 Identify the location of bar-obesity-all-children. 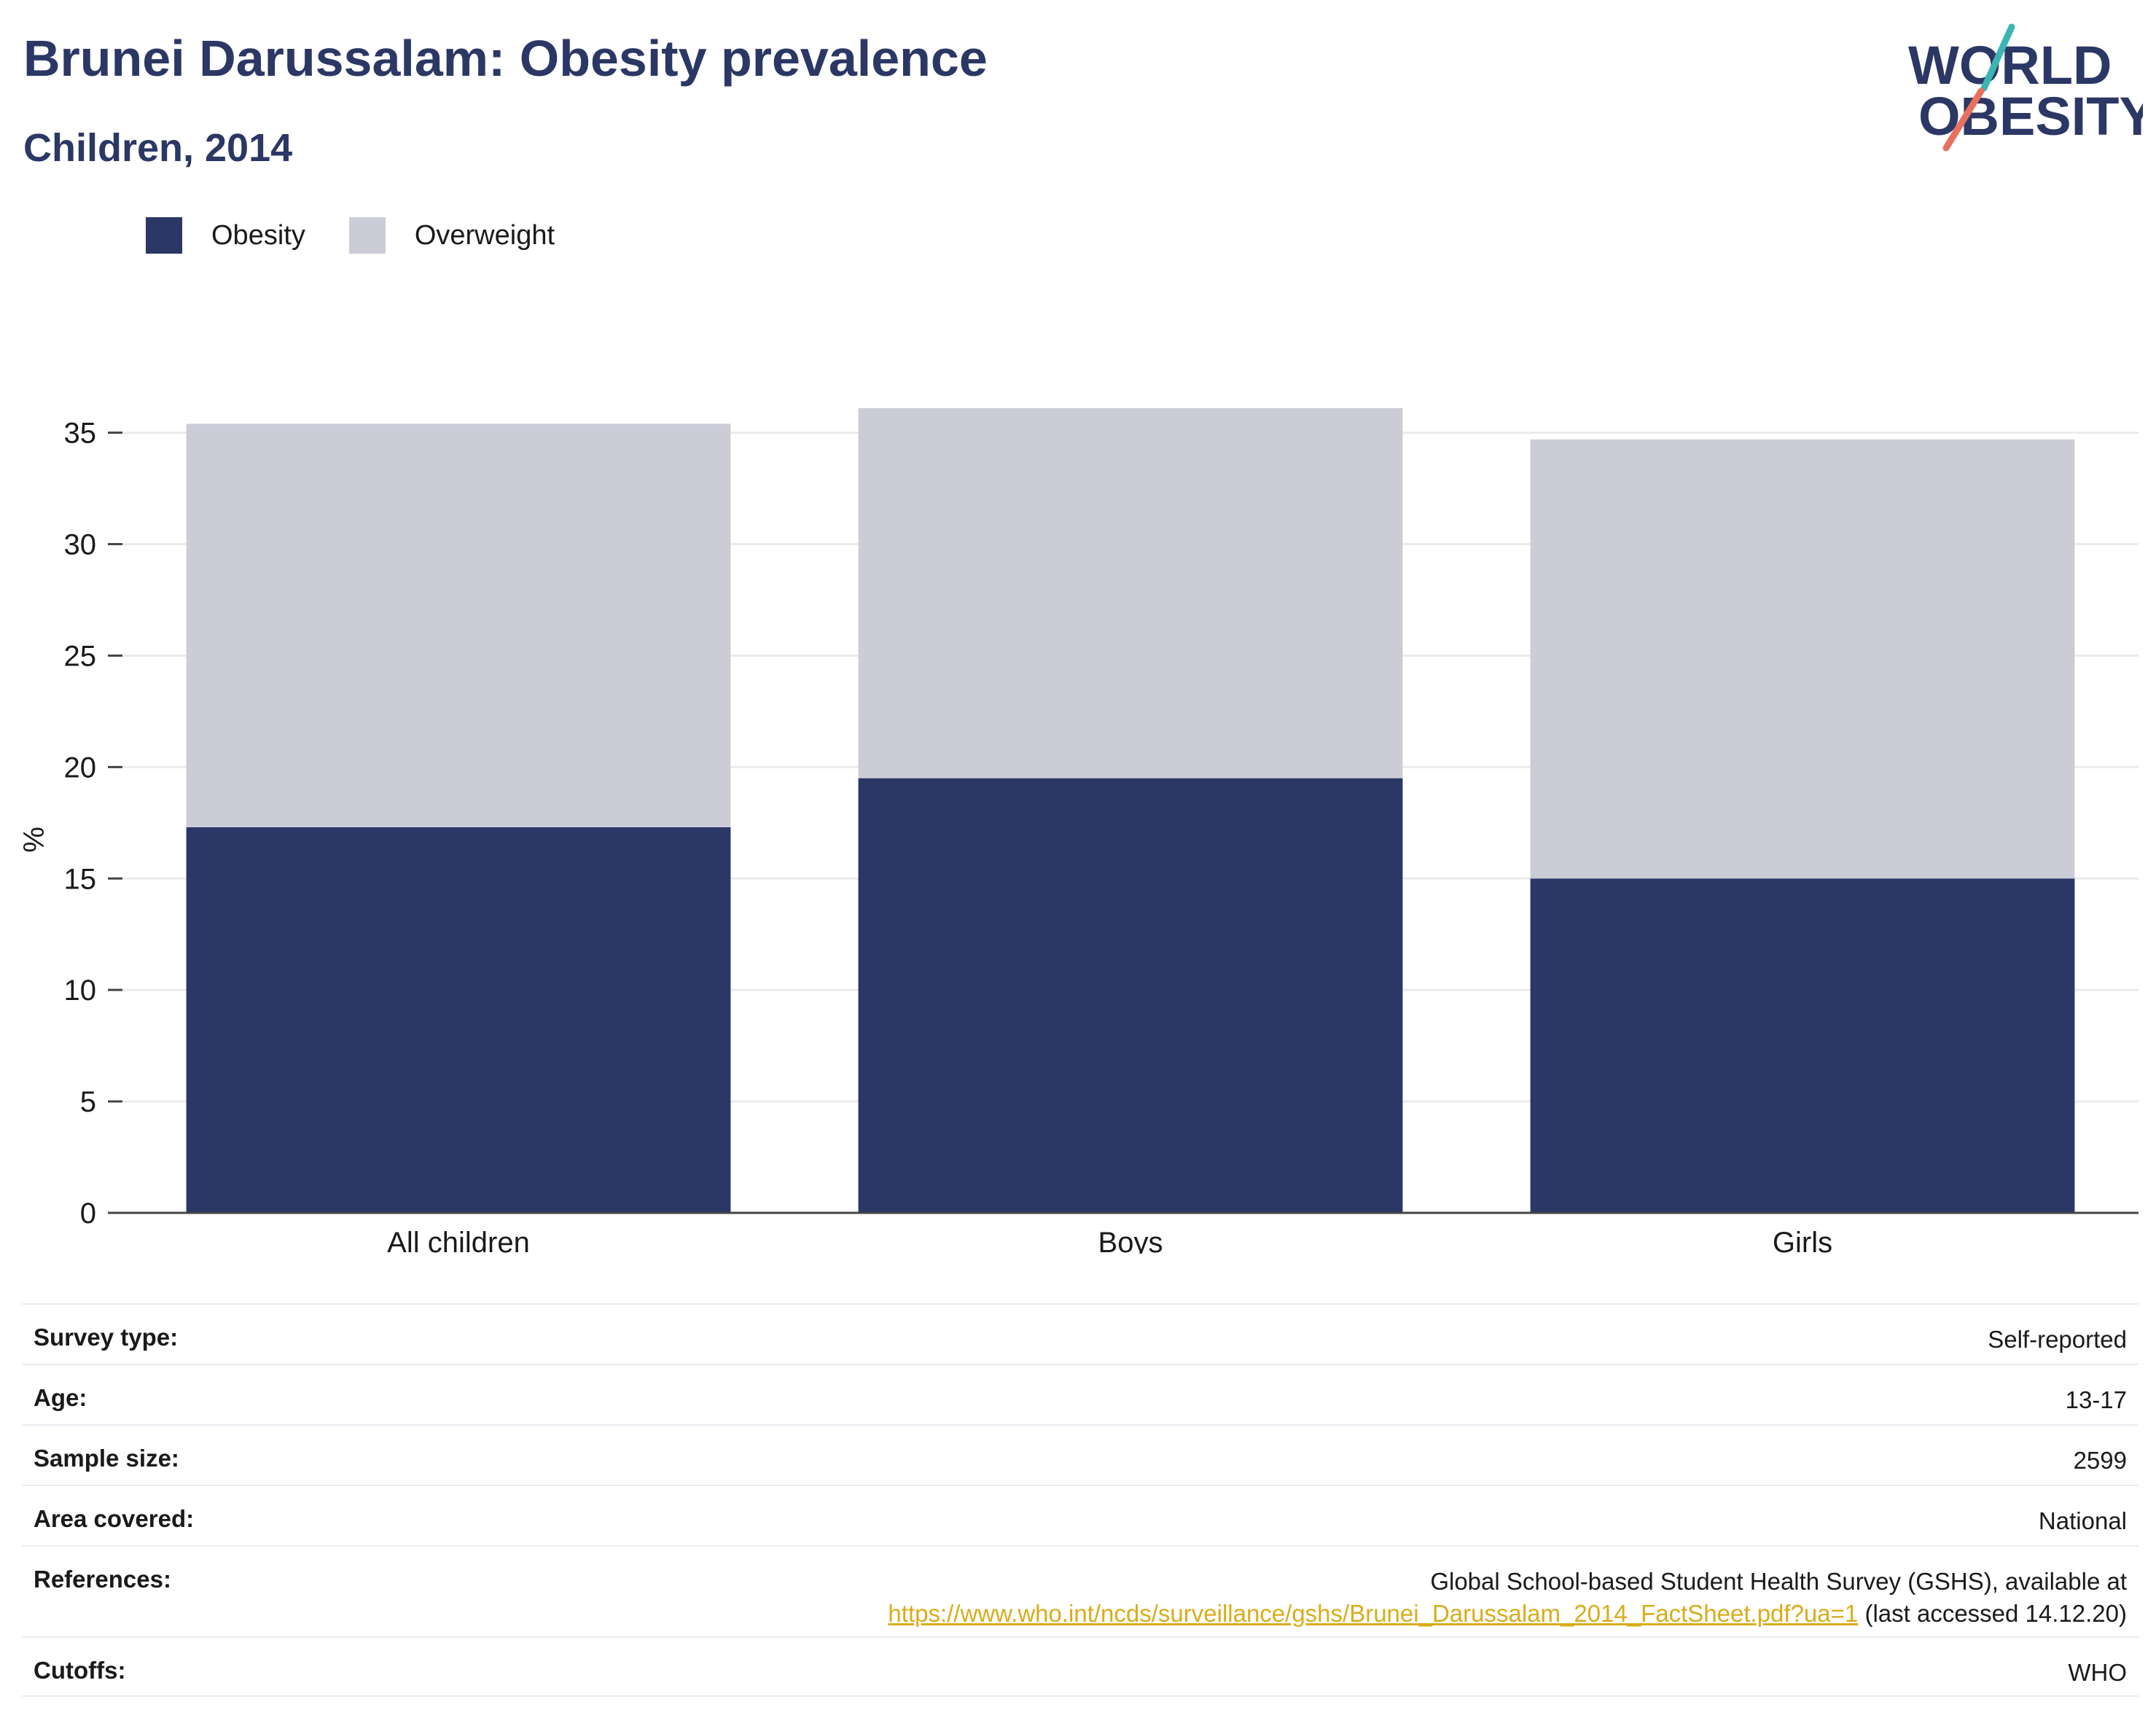
(459, 1020).